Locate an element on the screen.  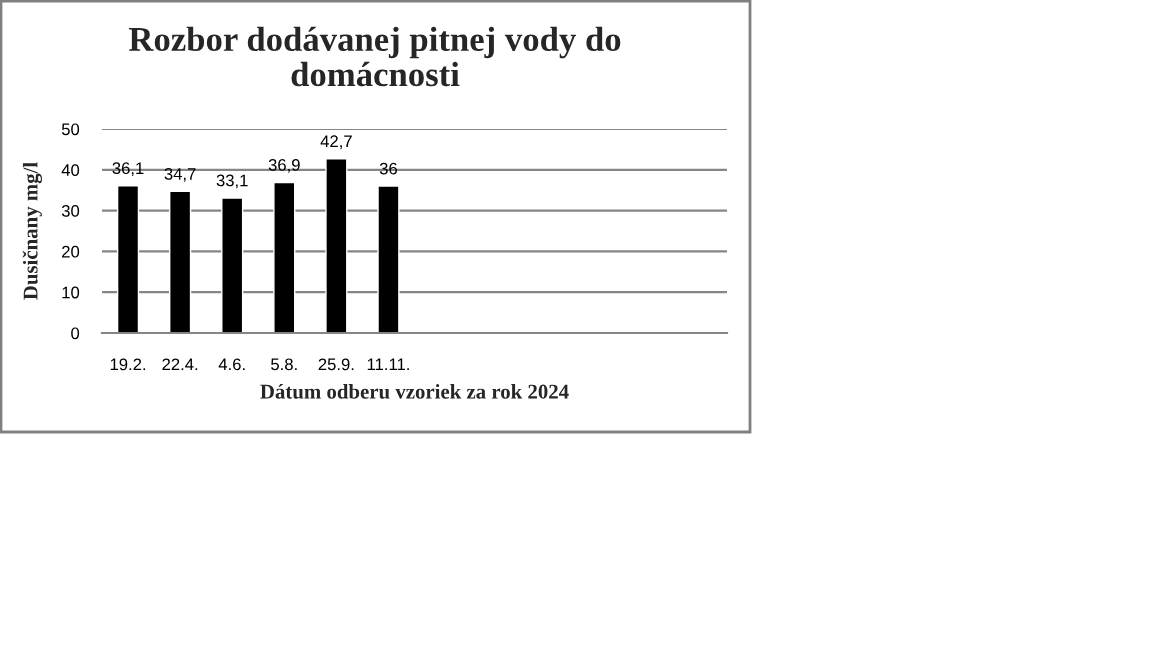
x-tick-label: 22.4. is located at coordinates (180, 364).